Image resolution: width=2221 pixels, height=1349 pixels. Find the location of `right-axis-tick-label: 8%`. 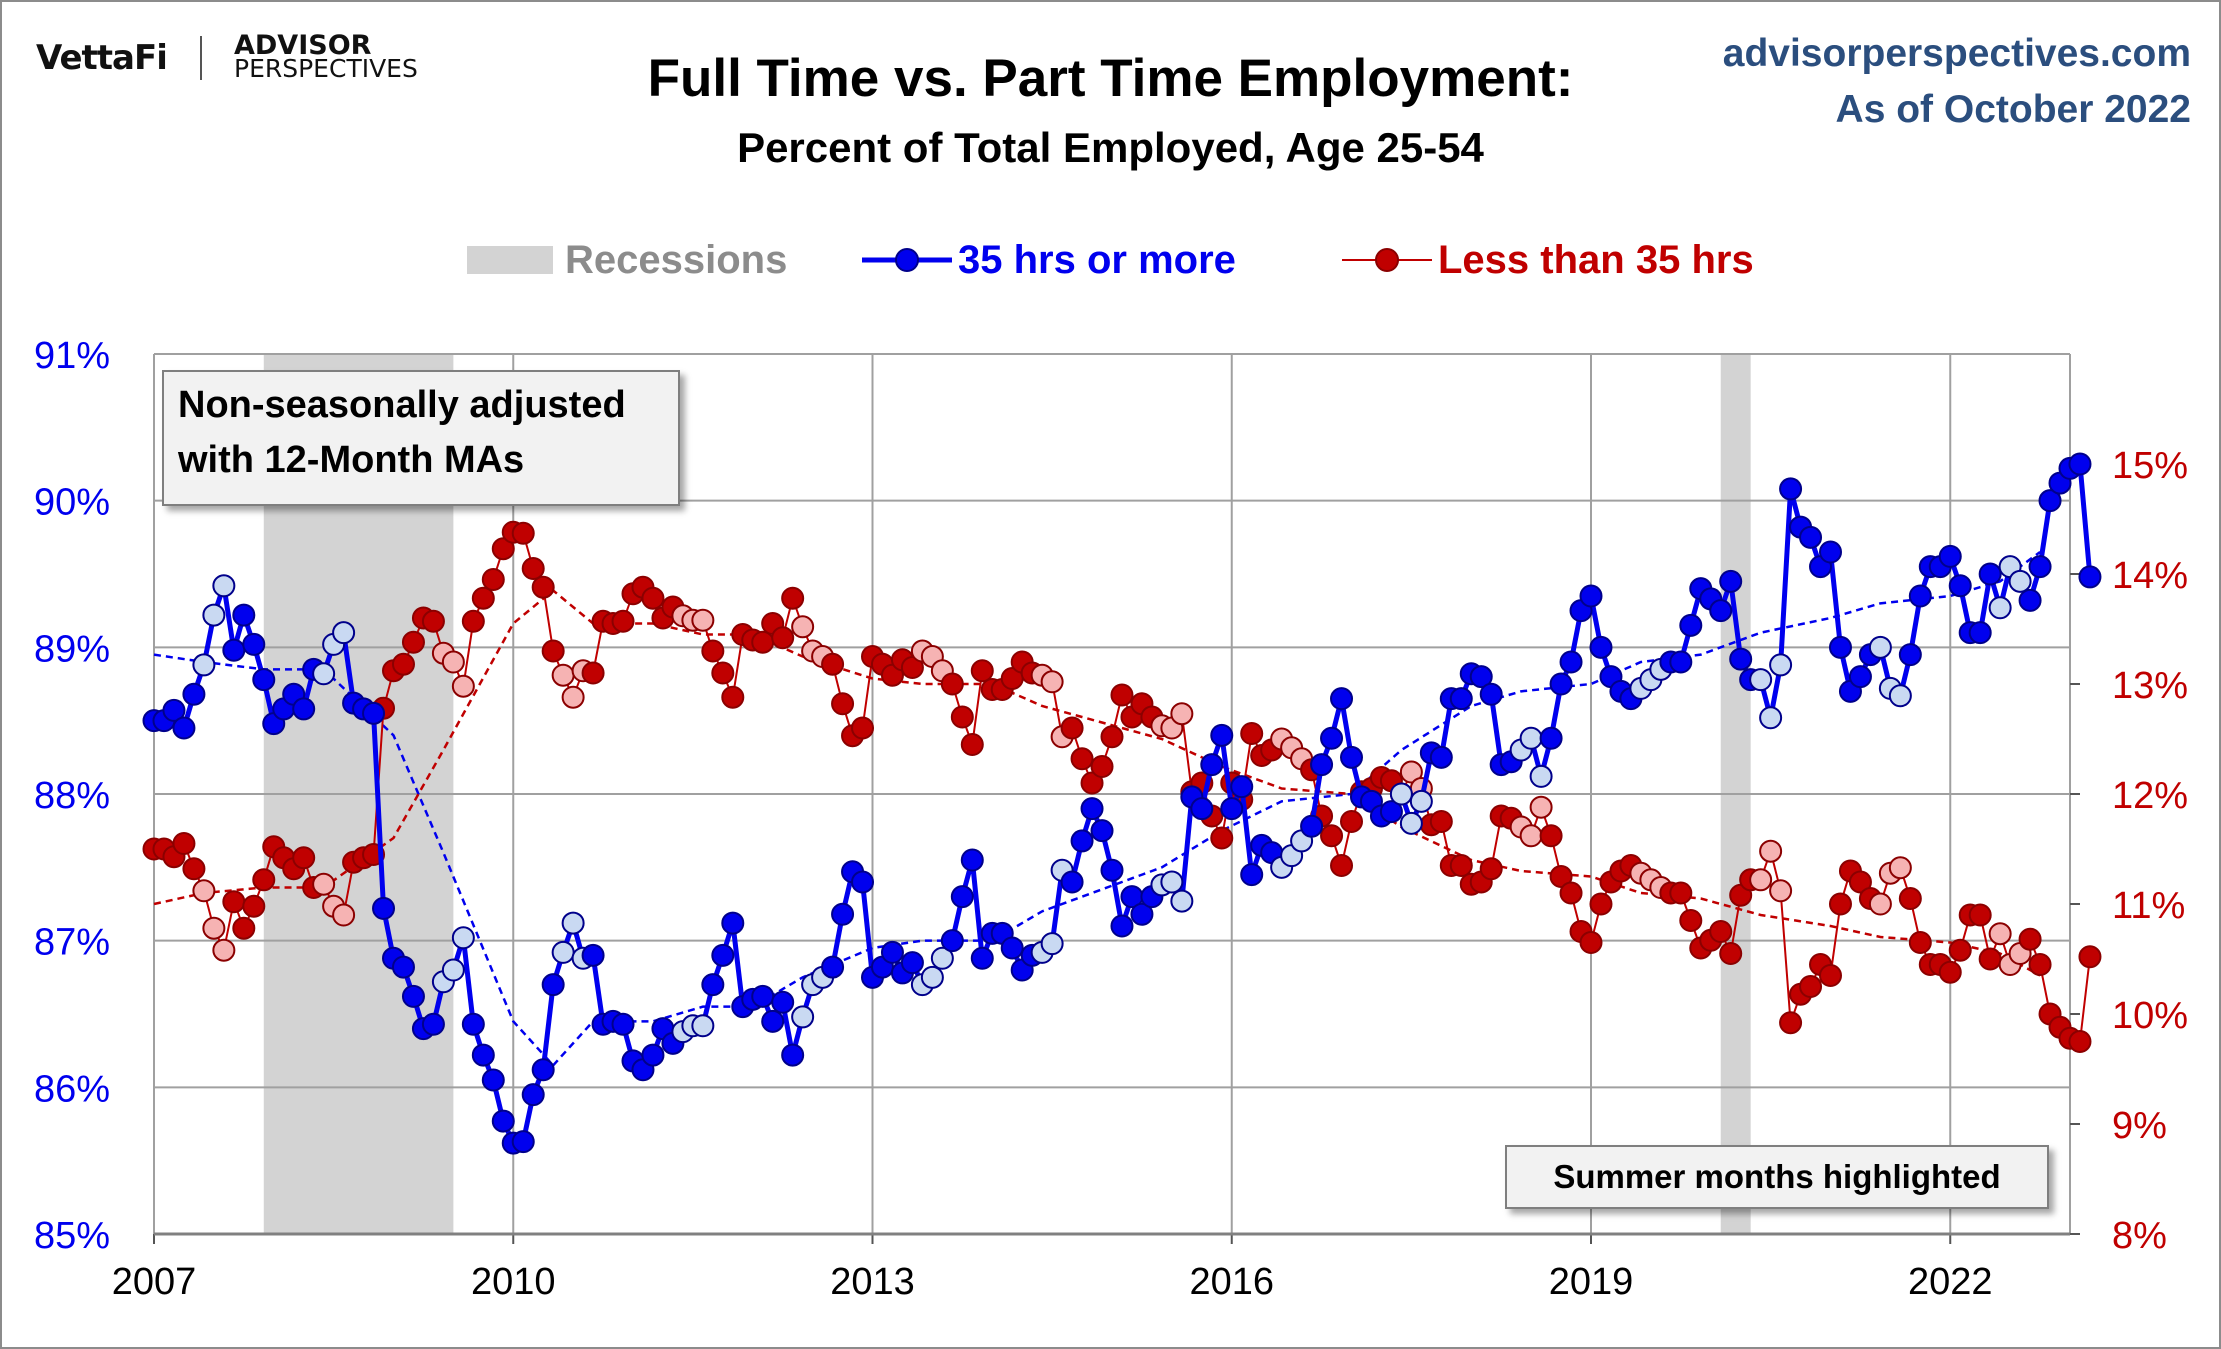

right-axis-tick-label: 8% is located at coordinates (2139, 1236).